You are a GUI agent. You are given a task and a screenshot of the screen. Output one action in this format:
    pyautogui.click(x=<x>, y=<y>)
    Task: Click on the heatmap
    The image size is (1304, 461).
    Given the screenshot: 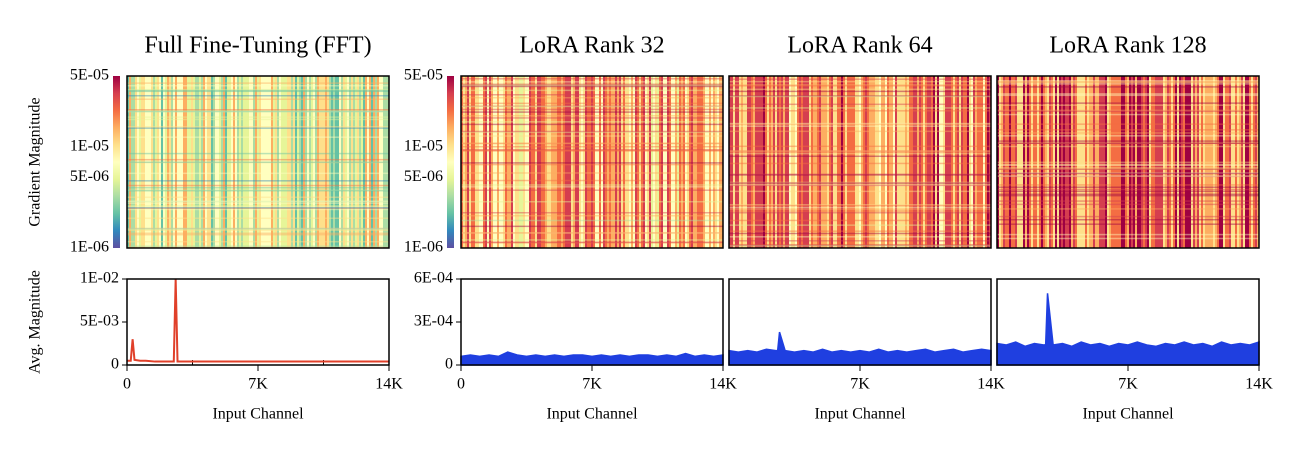 What is the action you would take?
    pyautogui.click(x=258, y=162)
    